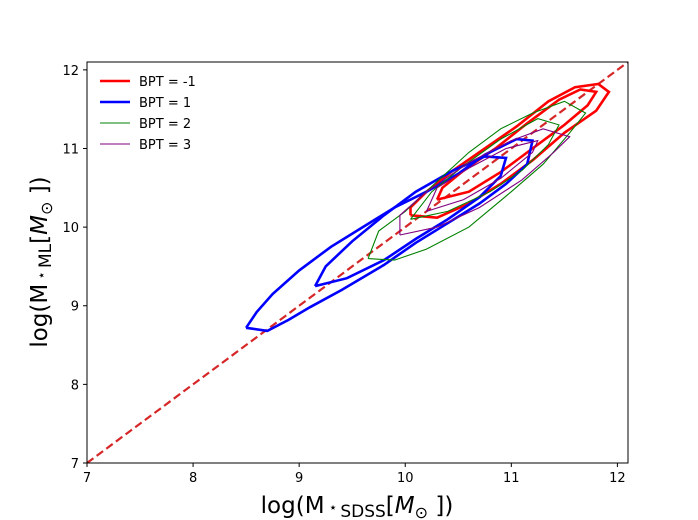  What do you see at coordinates (193, 478) in the screenshot?
I see `x-tick-label: 8` at bounding box center [193, 478].